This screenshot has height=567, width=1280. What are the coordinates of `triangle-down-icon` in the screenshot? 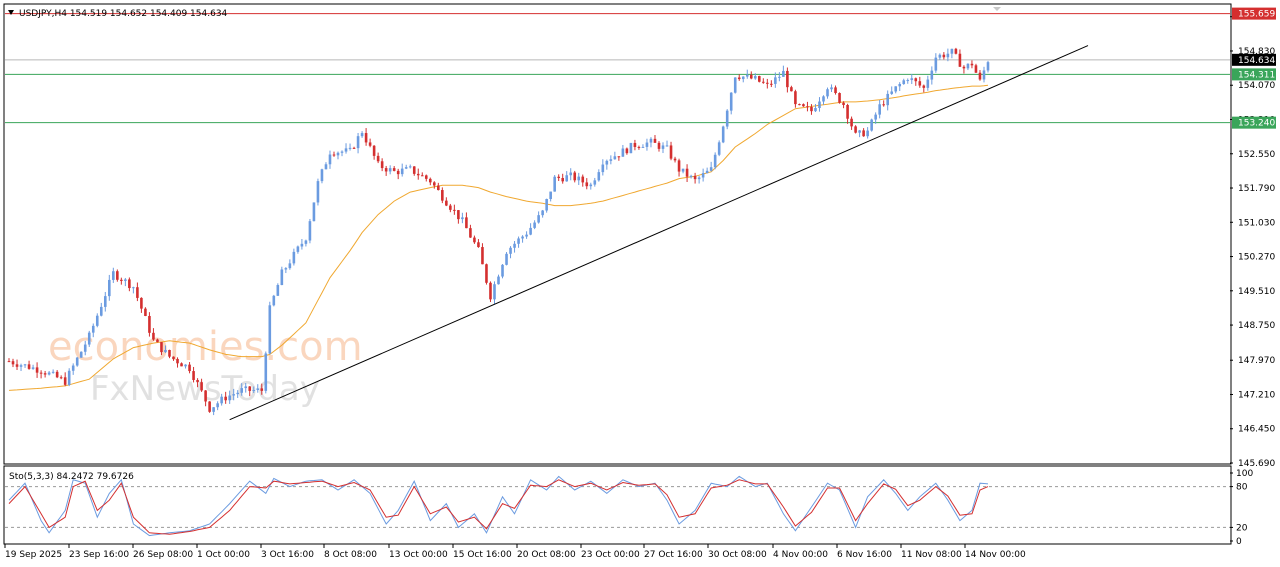 It's located at (11, 12).